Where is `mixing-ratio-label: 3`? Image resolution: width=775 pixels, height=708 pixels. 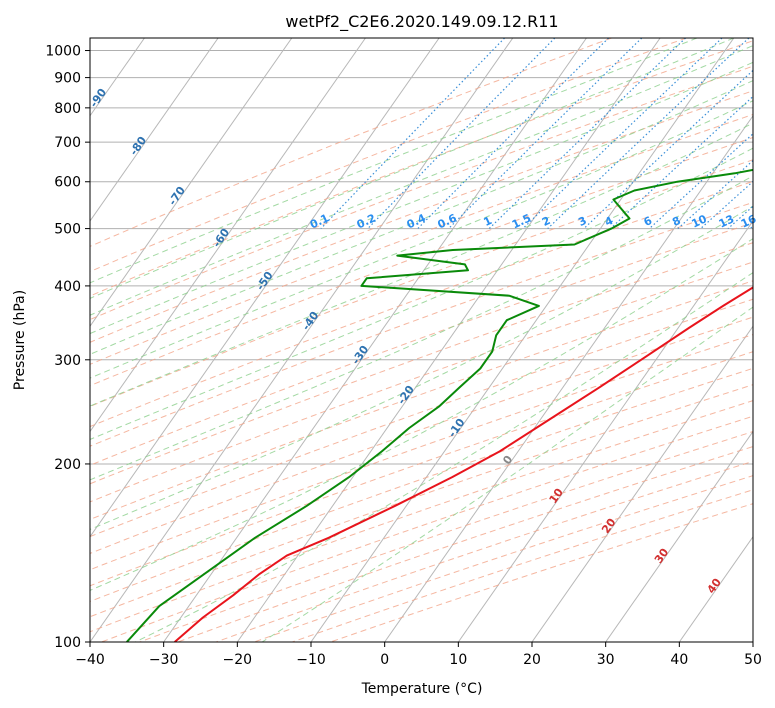 mixing-ratio-label: 3 is located at coordinates (582, 221).